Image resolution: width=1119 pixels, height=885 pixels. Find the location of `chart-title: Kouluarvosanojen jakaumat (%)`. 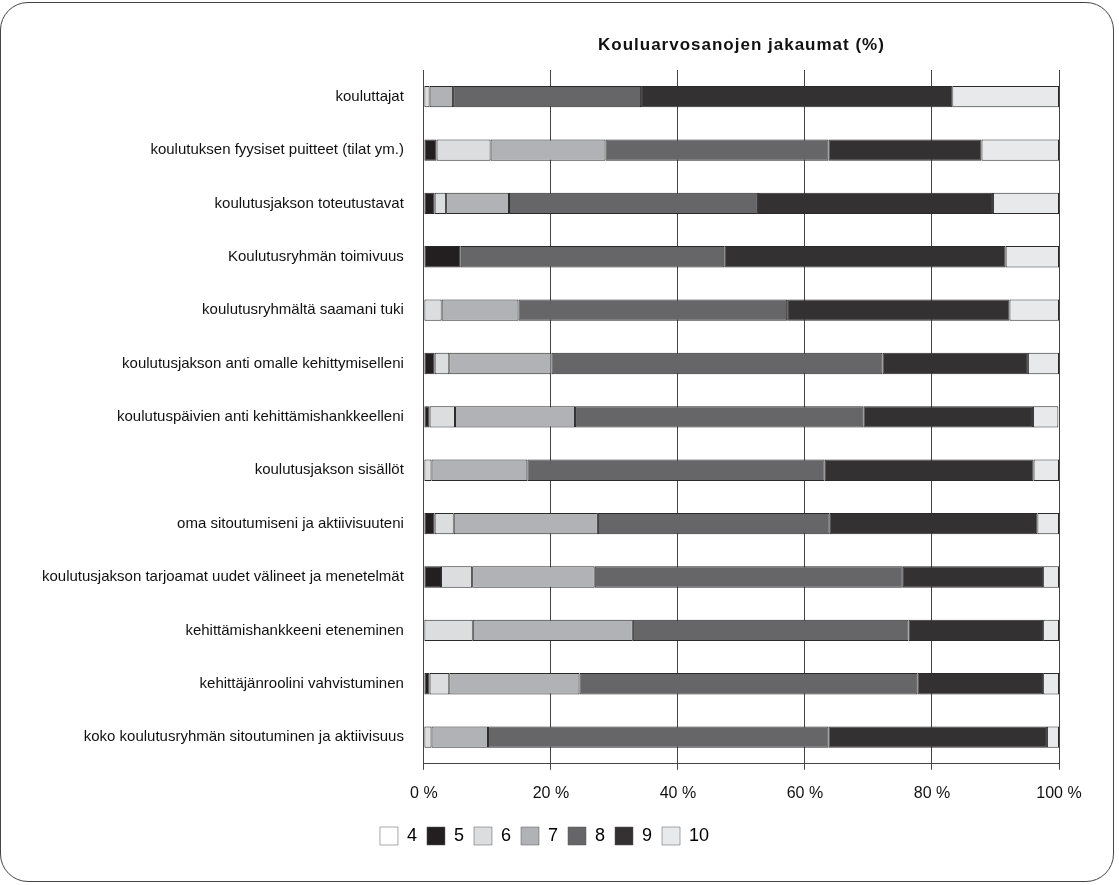

chart-title: Kouluarvosanojen jakaumat (%) is located at coordinates (741, 45).